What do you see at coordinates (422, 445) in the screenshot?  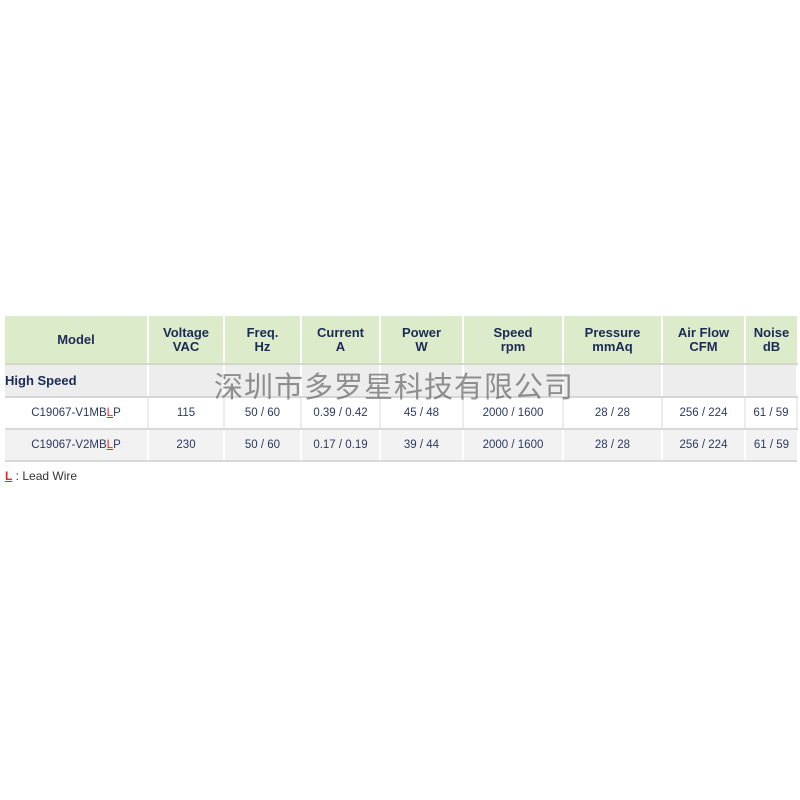 I see `table-cell: 39 / 44` at bounding box center [422, 445].